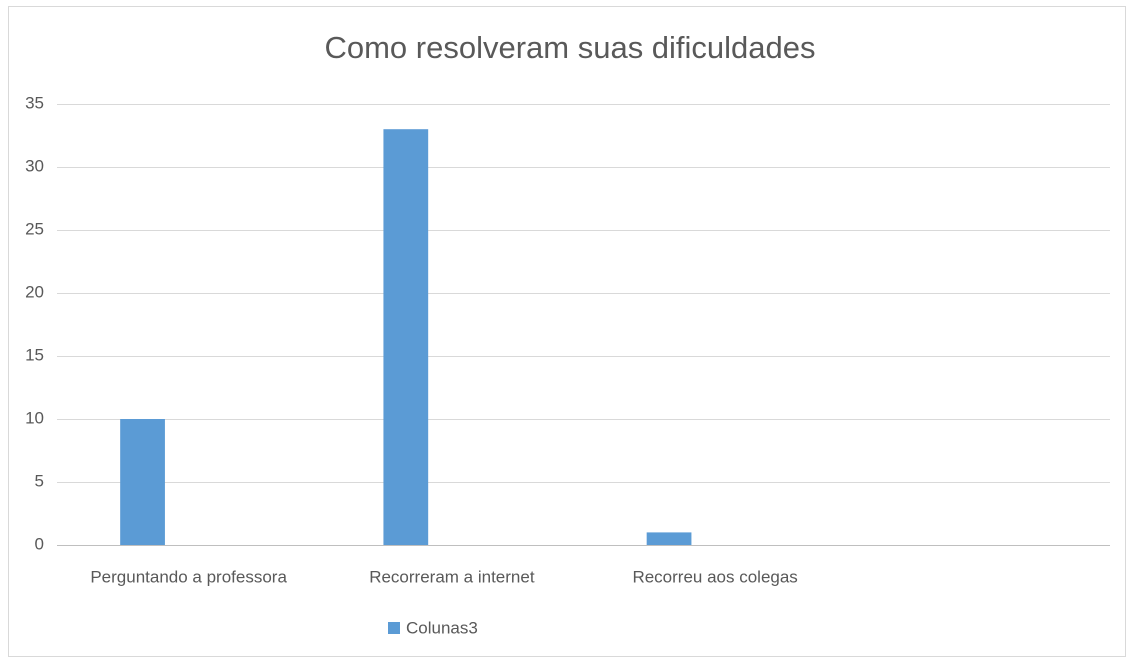 The width and height of the screenshot is (1132, 664). What do you see at coordinates (34, 354) in the screenshot?
I see `y-tick-label: 15` at bounding box center [34, 354].